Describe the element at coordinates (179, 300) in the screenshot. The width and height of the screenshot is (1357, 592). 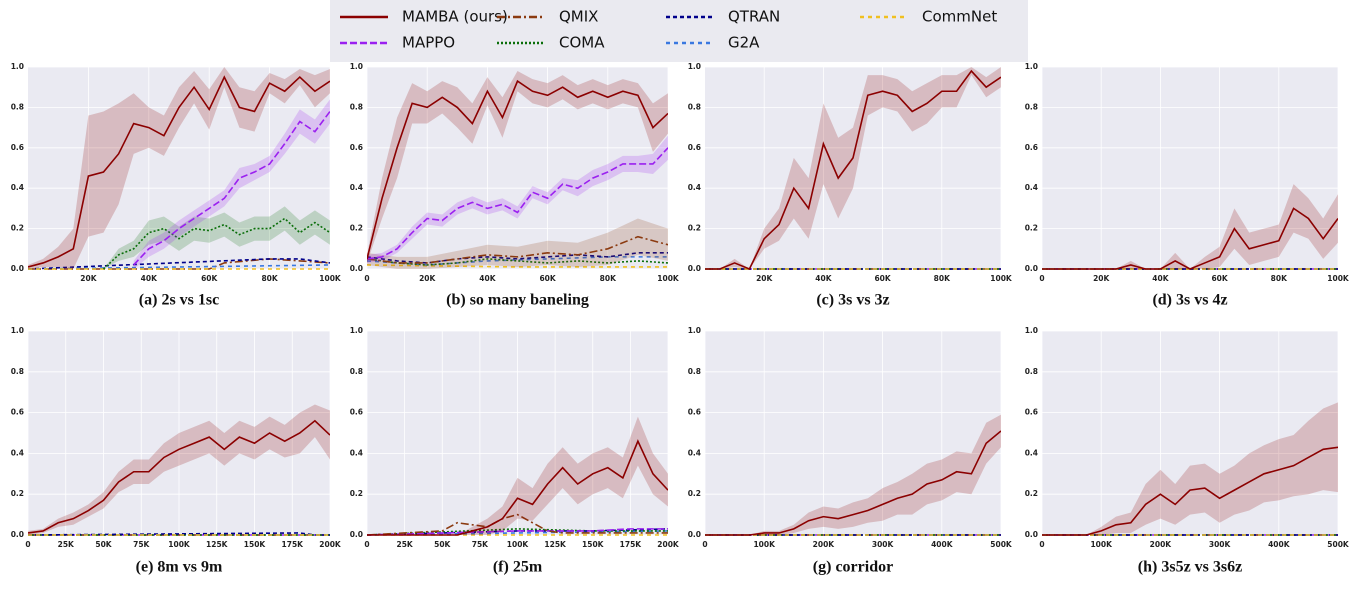
I see `panel-caption: (a) 2s vs 1sc` at that location.